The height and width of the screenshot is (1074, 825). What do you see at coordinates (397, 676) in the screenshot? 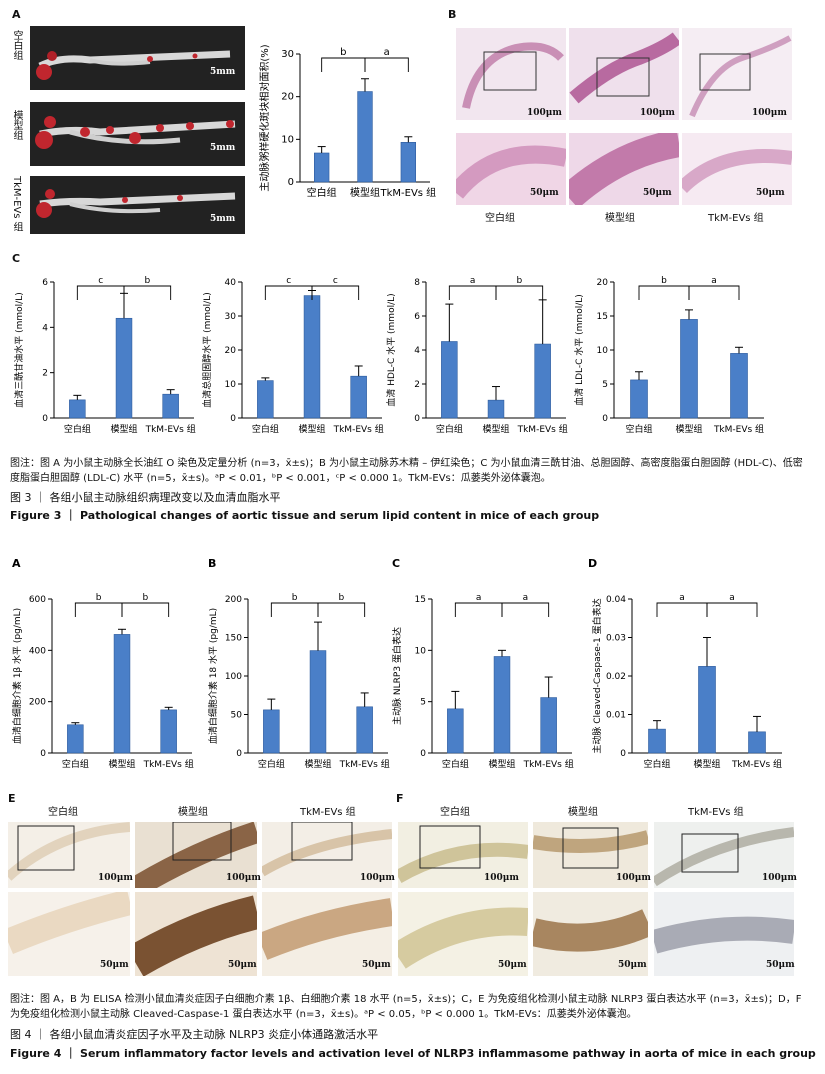
I see `y-axis-label: 主动脉 NLRP3 蛋白表达` at bounding box center [397, 676].